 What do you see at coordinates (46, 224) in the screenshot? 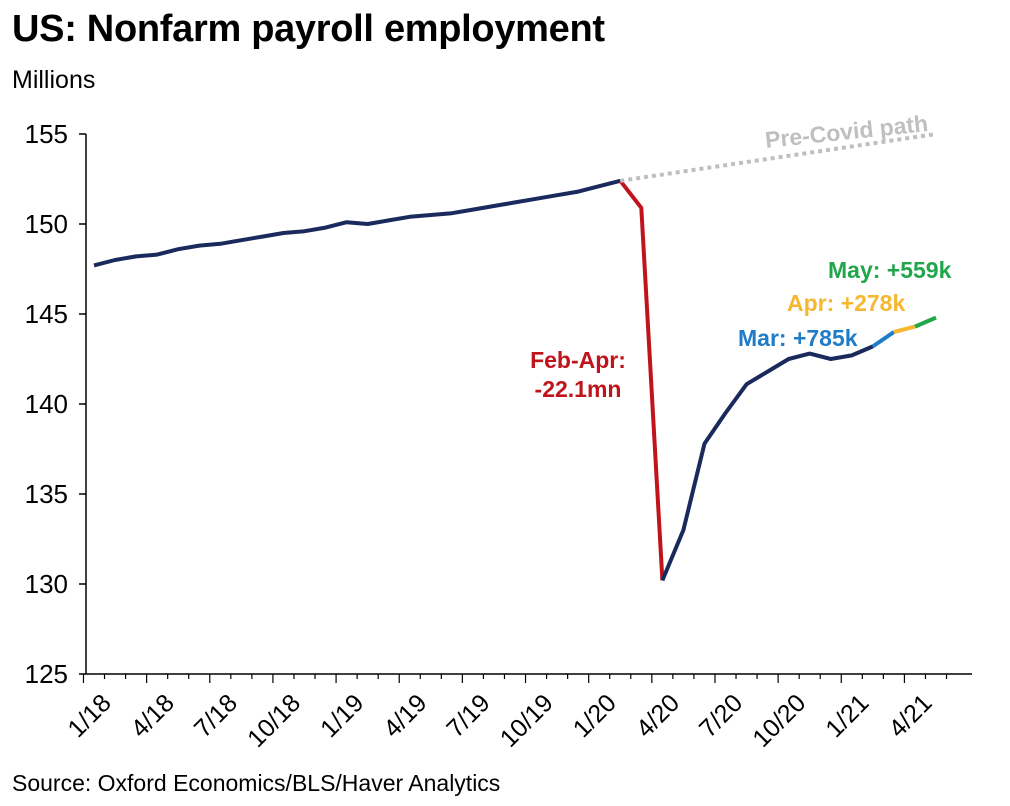
I see `y-tick-label: 150` at bounding box center [46, 224].